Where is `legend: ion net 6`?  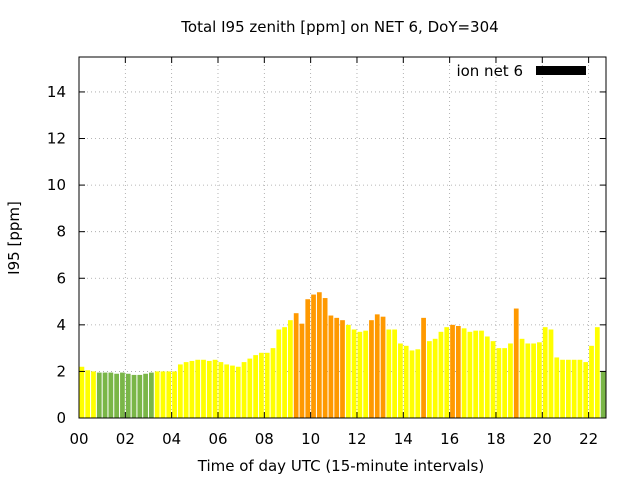
legend: ion net 6 is located at coordinates (521, 71).